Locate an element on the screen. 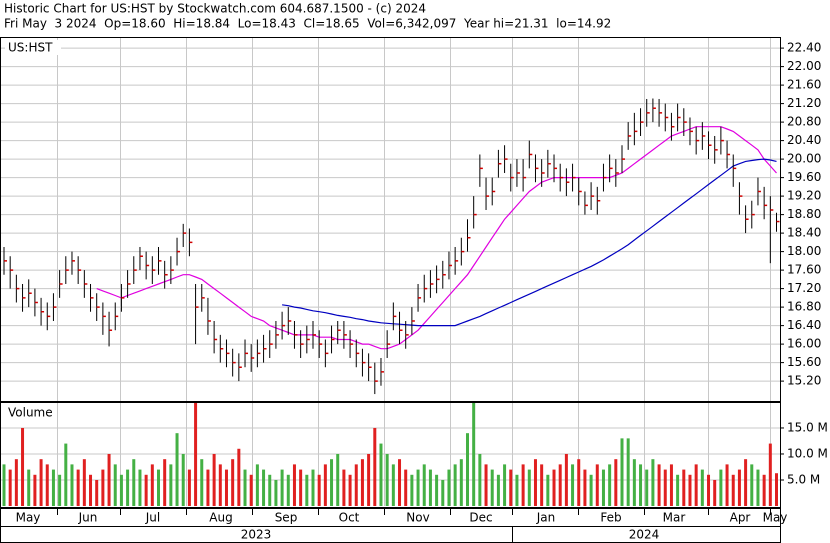  y-tick-label: 20.40 is located at coordinates (804, 140).